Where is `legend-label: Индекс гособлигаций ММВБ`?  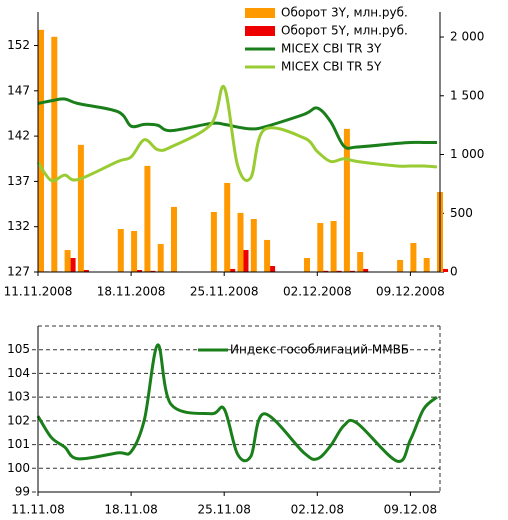 legend-label: Индекс гособлигаций ММВБ is located at coordinates (319, 350).